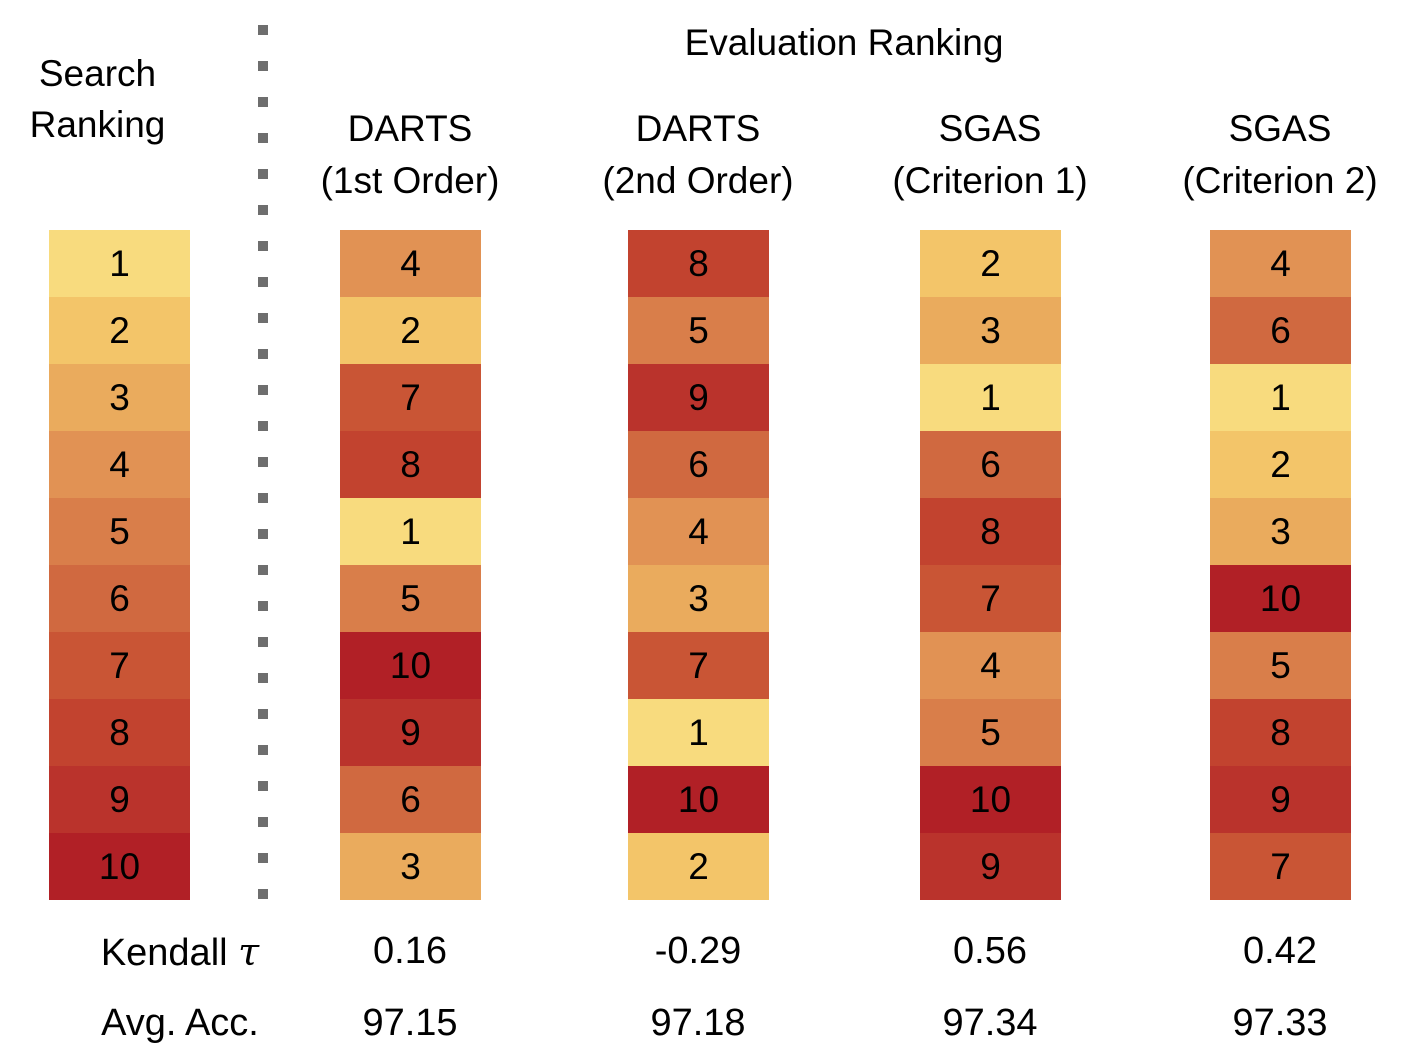 This screenshot has width=1408, height=1060. What do you see at coordinates (698, 155) in the screenshot?
I see `column-header-darts-2nd-order: DARTS (2nd Order)` at bounding box center [698, 155].